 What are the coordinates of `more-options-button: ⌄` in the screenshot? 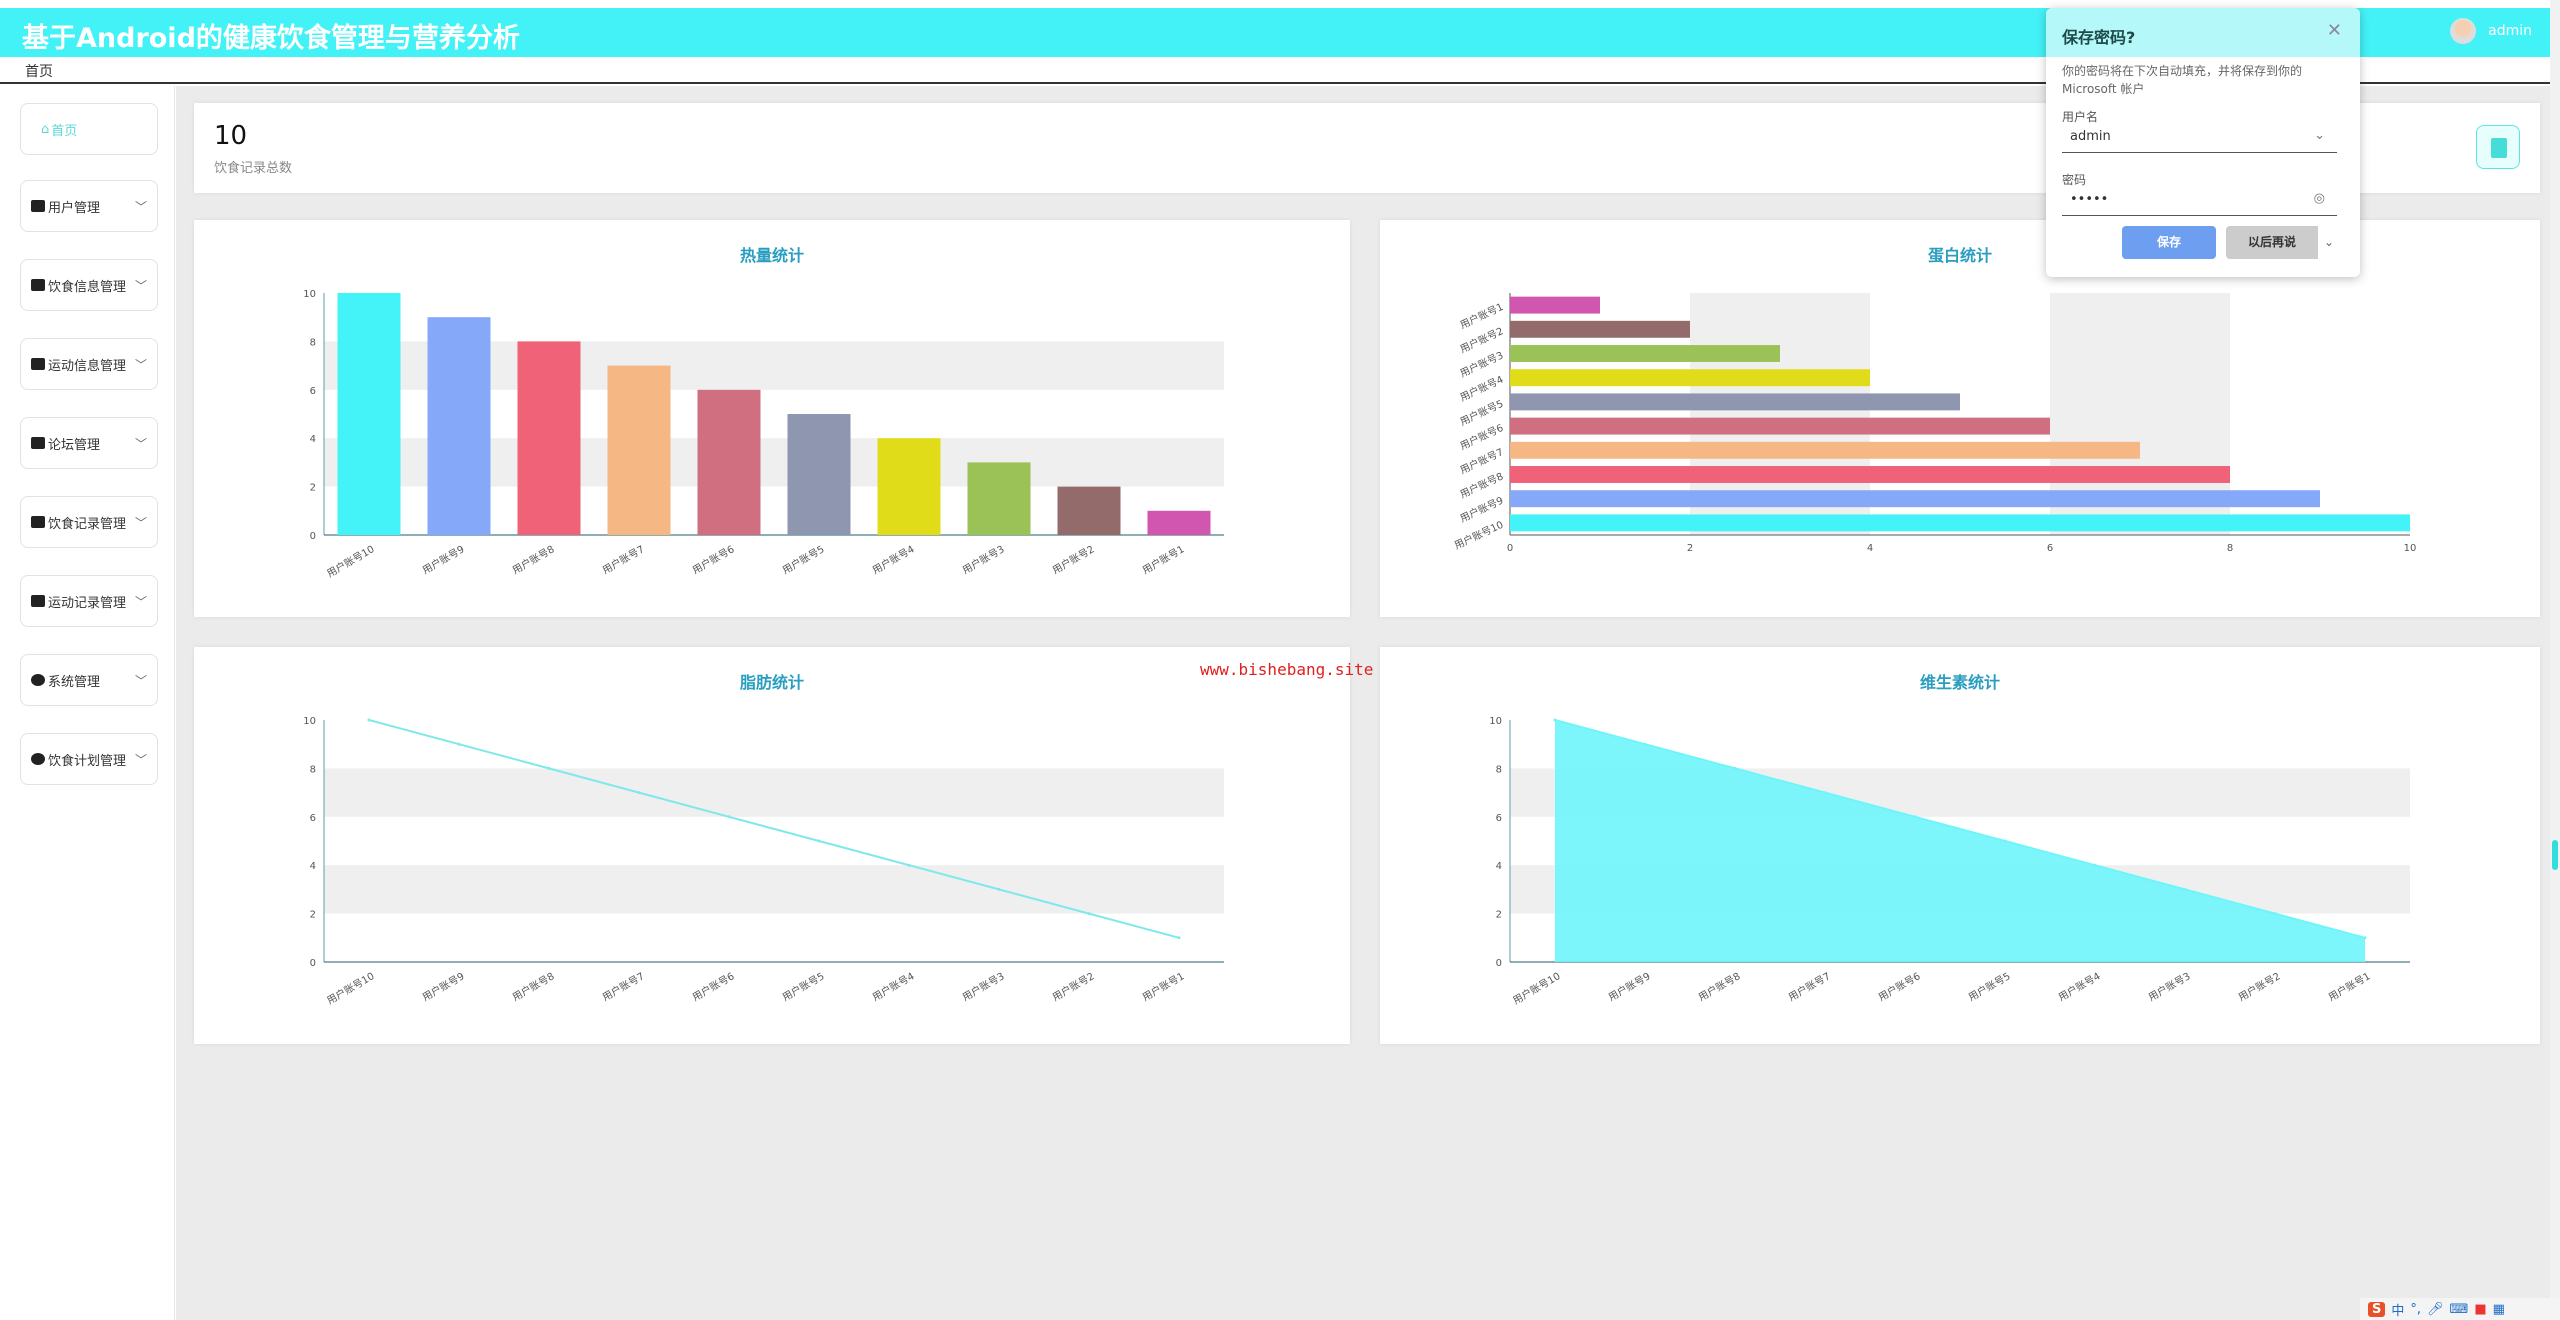 It's located at (2329, 242).